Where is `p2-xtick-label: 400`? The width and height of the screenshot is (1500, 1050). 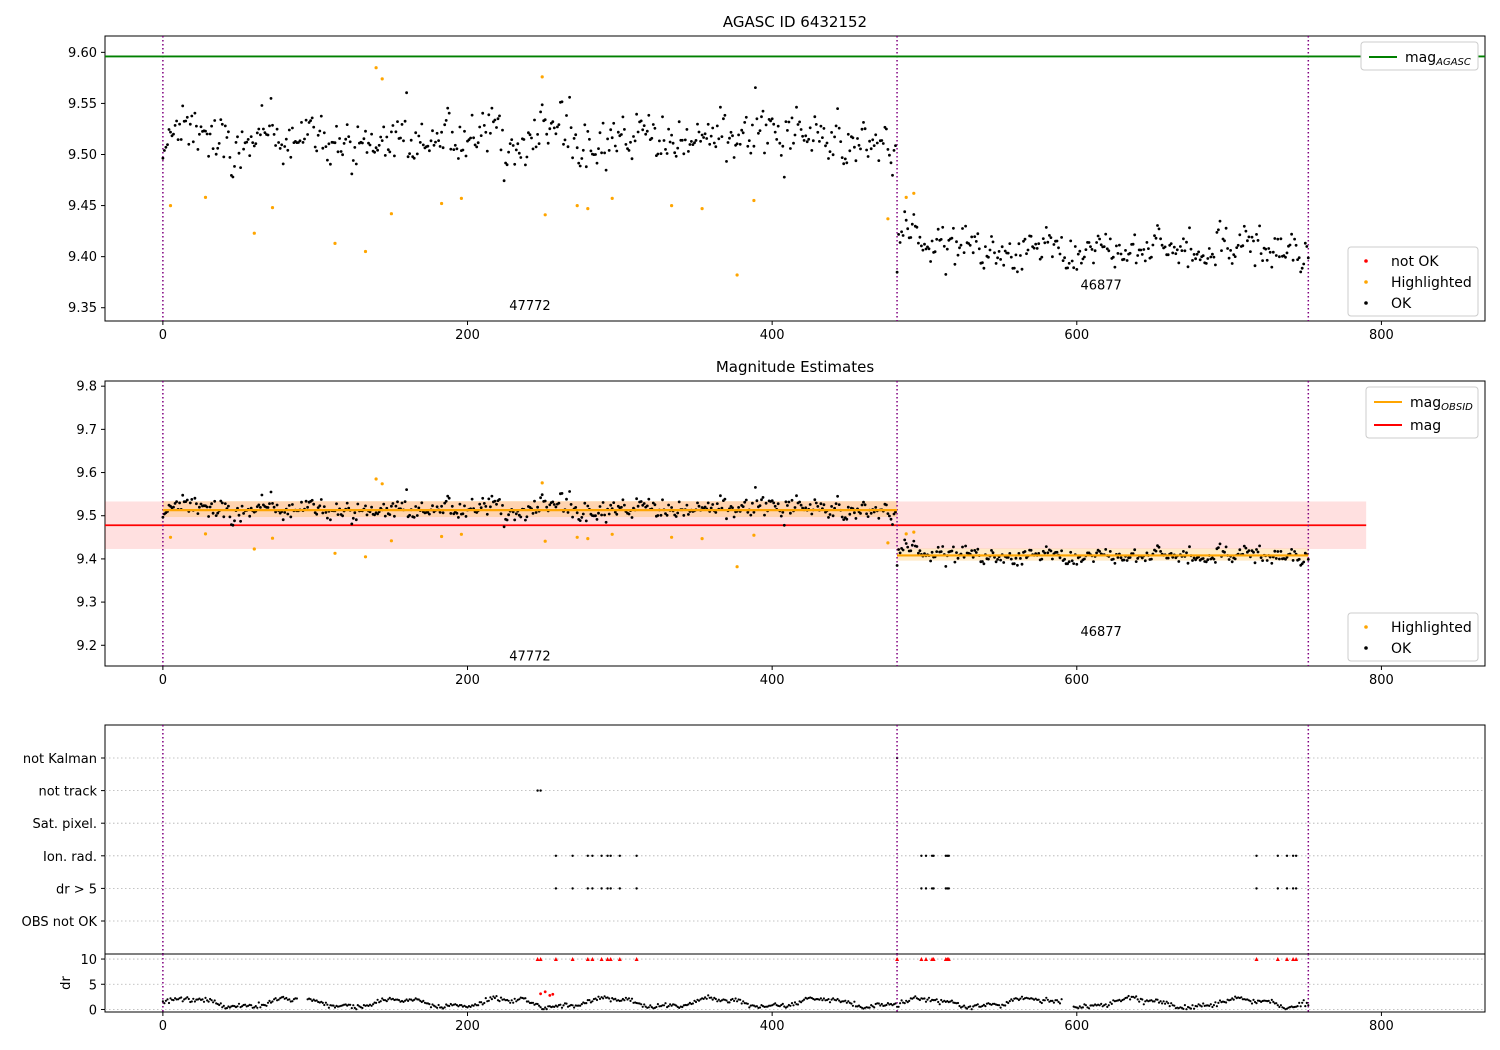
p2-xtick-label: 400 is located at coordinates (772, 680).